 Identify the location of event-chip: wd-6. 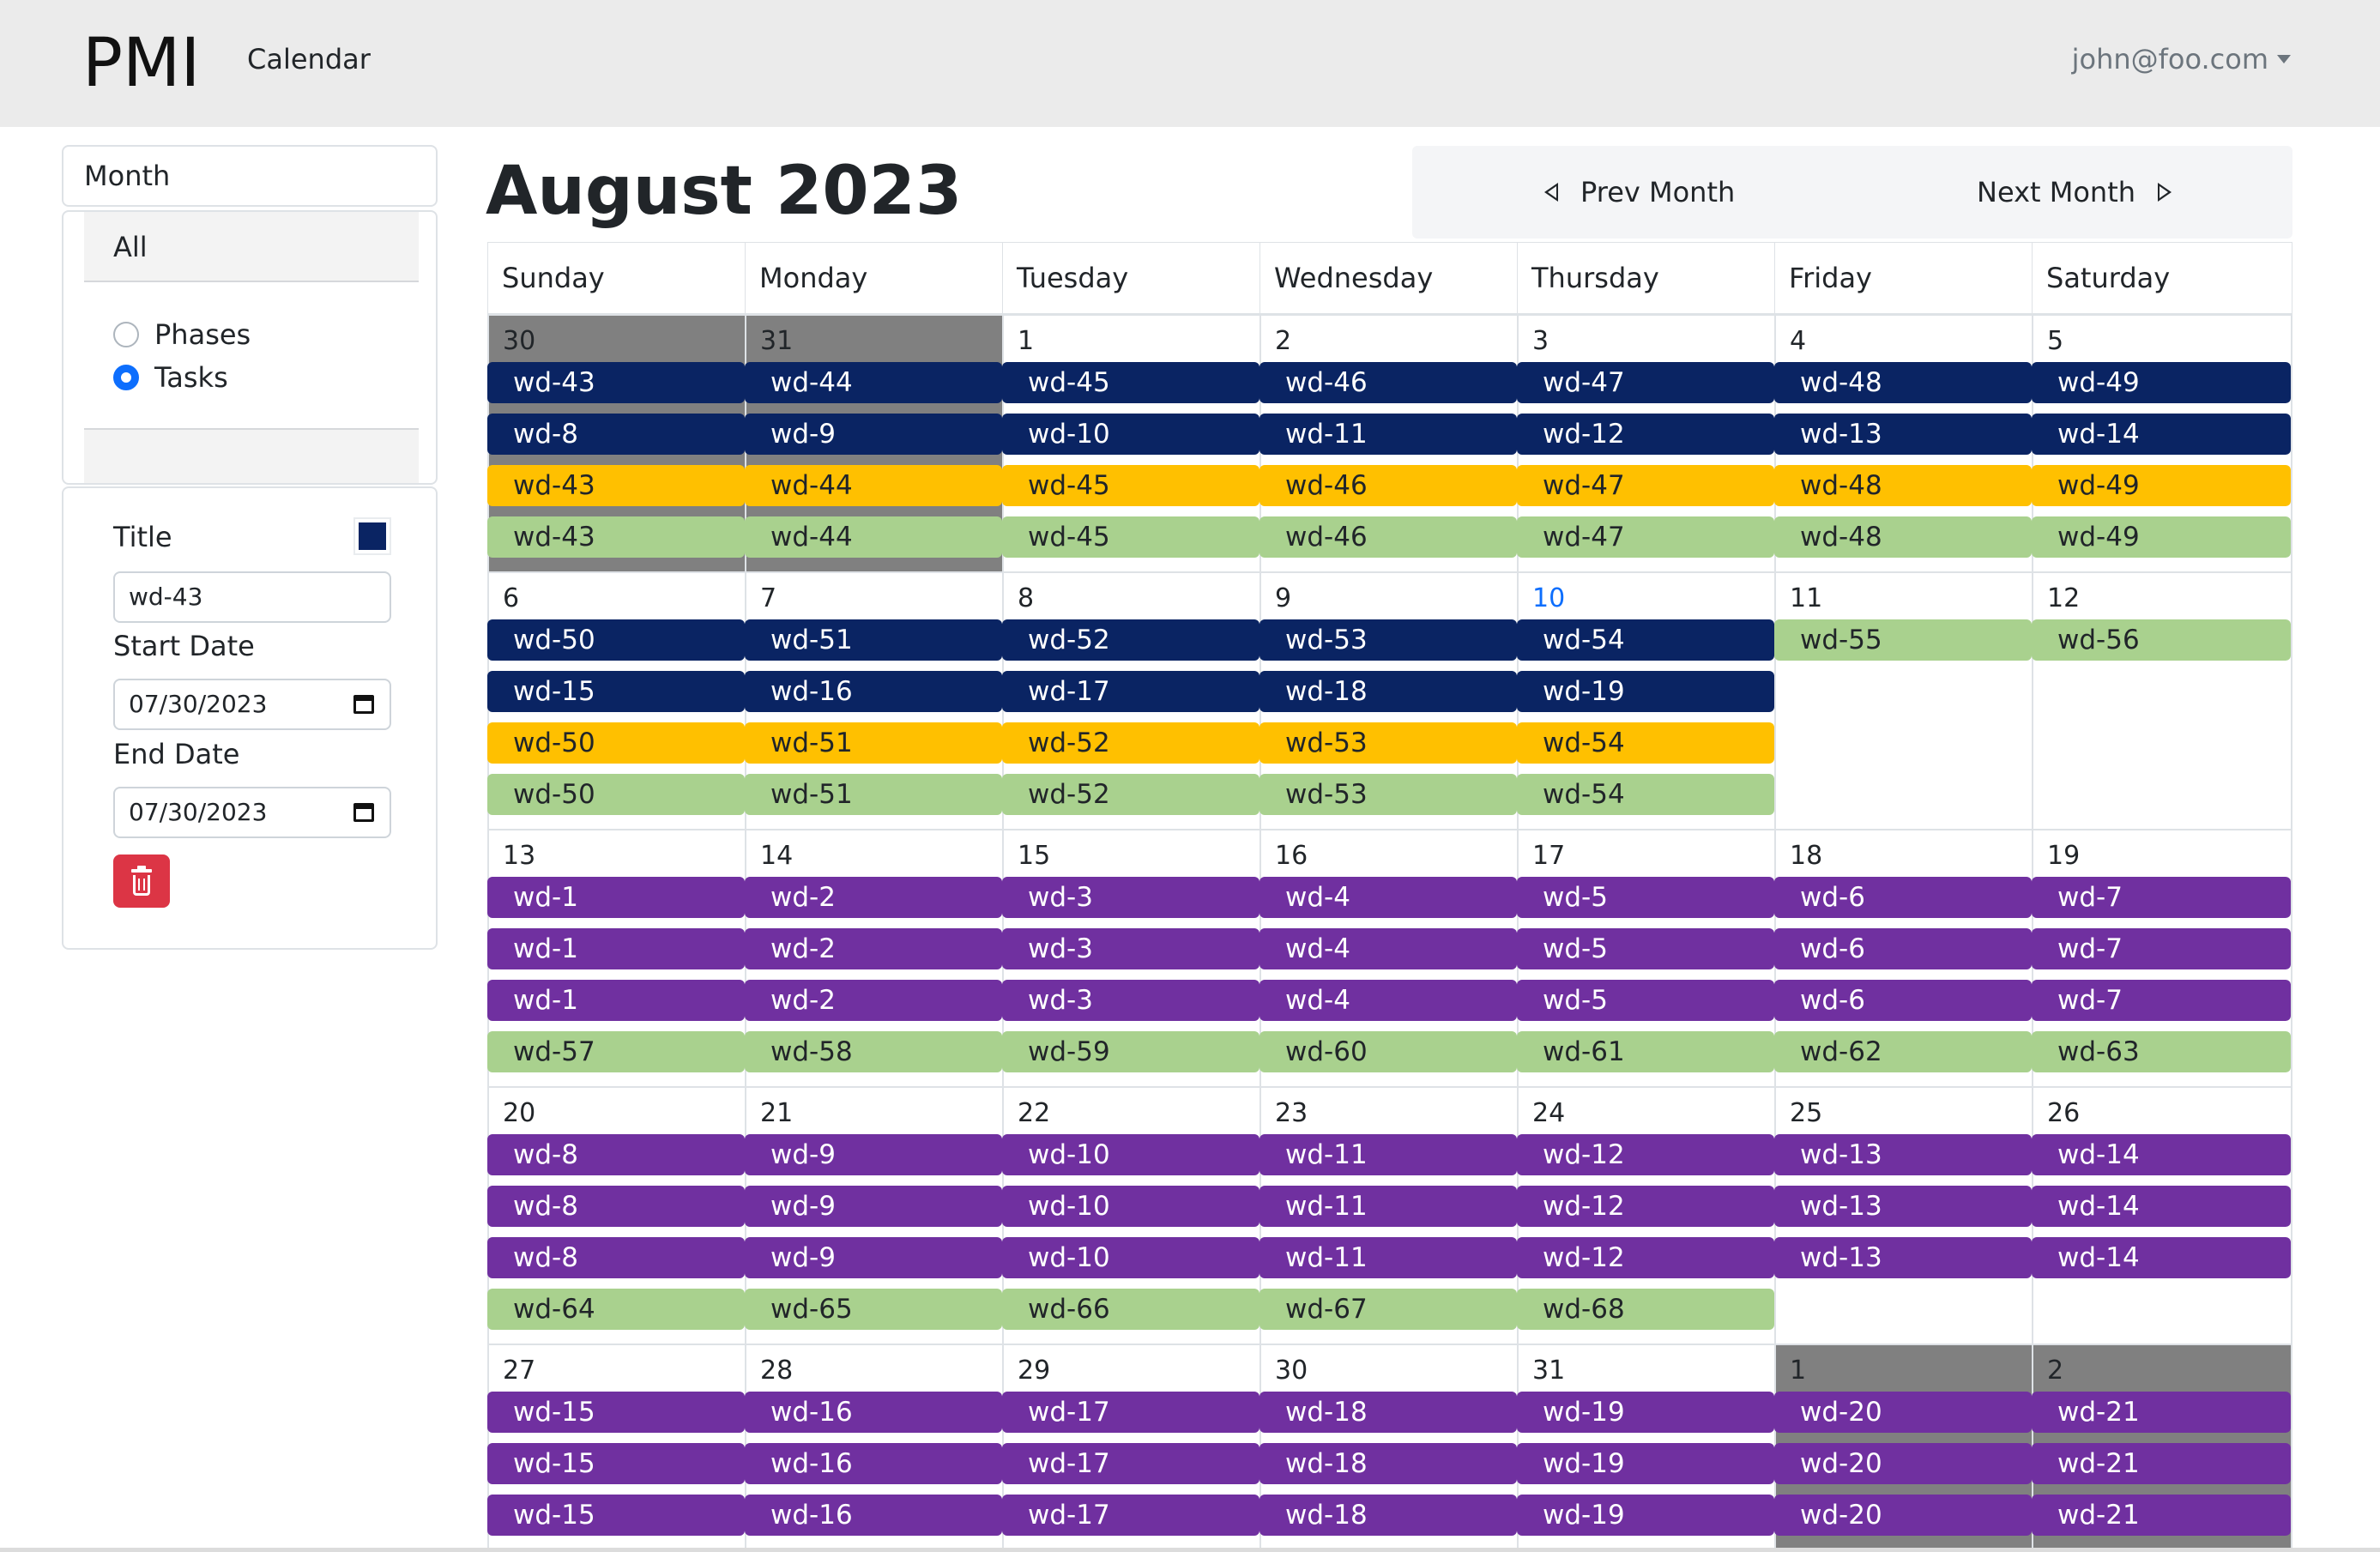
(1903, 1000).